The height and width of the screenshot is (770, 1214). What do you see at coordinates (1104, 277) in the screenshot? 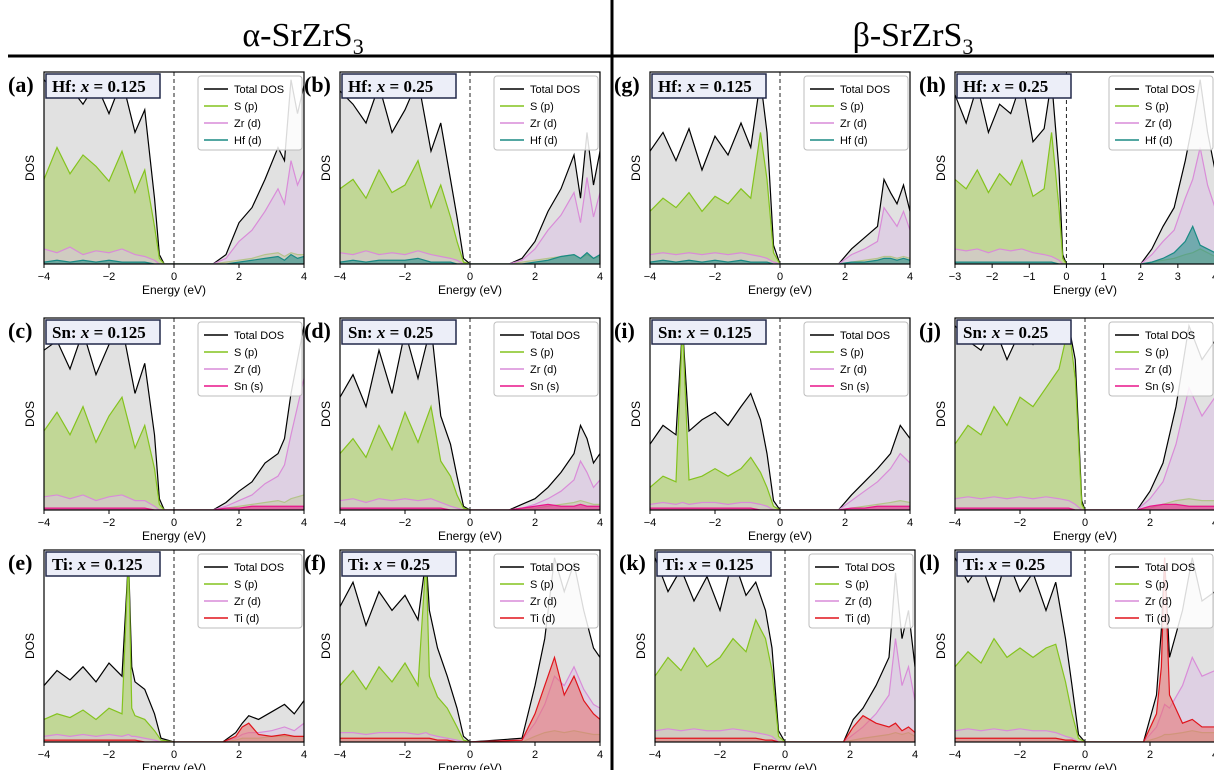
I see `x-tick-label: 1` at bounding box center [1104, 277].